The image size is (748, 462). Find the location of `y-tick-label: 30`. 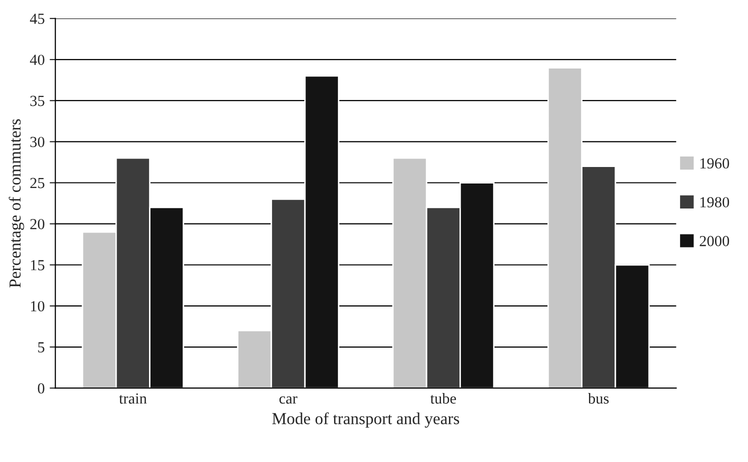

y-tick-label: 30 is located at coordinates (37, 142).